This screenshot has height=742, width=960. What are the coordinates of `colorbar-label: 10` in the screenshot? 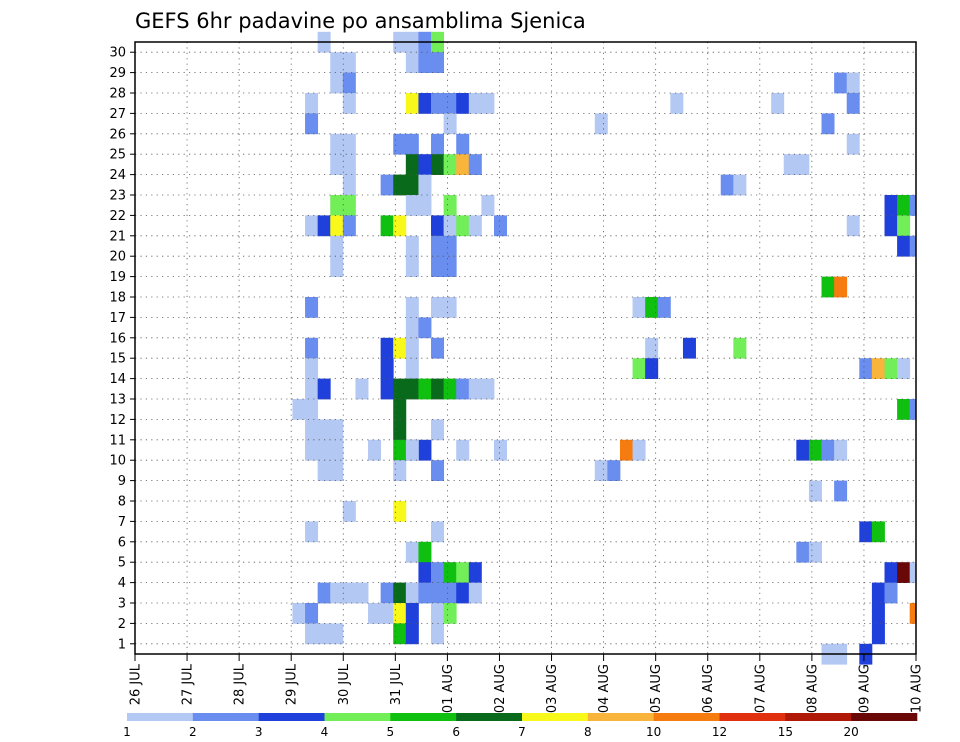 It's located at (653, 732).